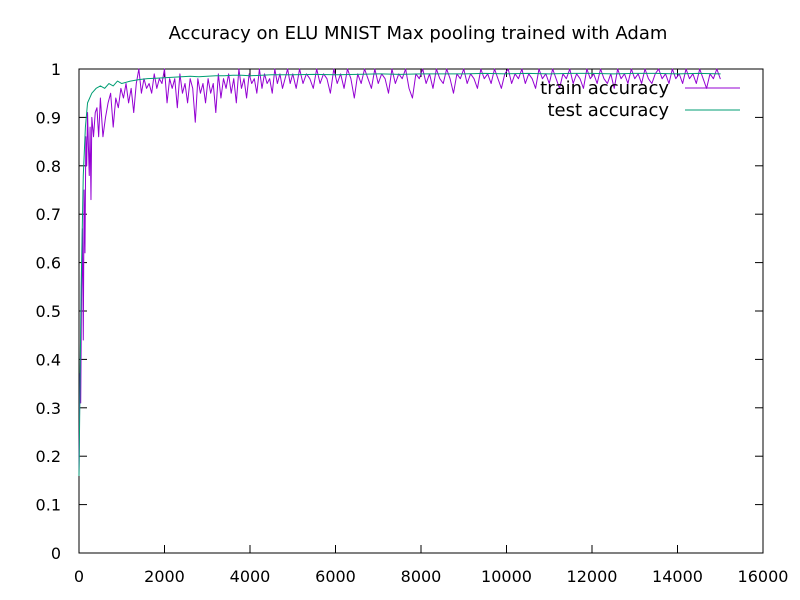 The width and height of the screenshot is (800, 600). I want to click on y-tick-label: 0.1, so click(48, 505).